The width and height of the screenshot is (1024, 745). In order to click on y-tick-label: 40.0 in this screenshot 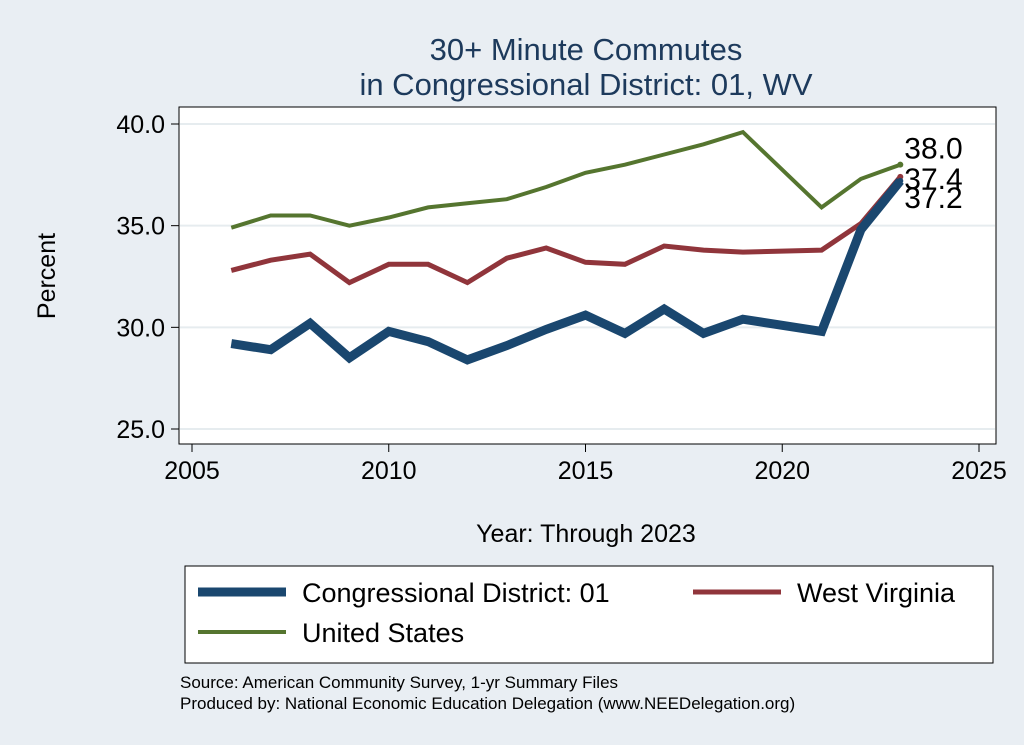, I will do `click(140, 125)`.